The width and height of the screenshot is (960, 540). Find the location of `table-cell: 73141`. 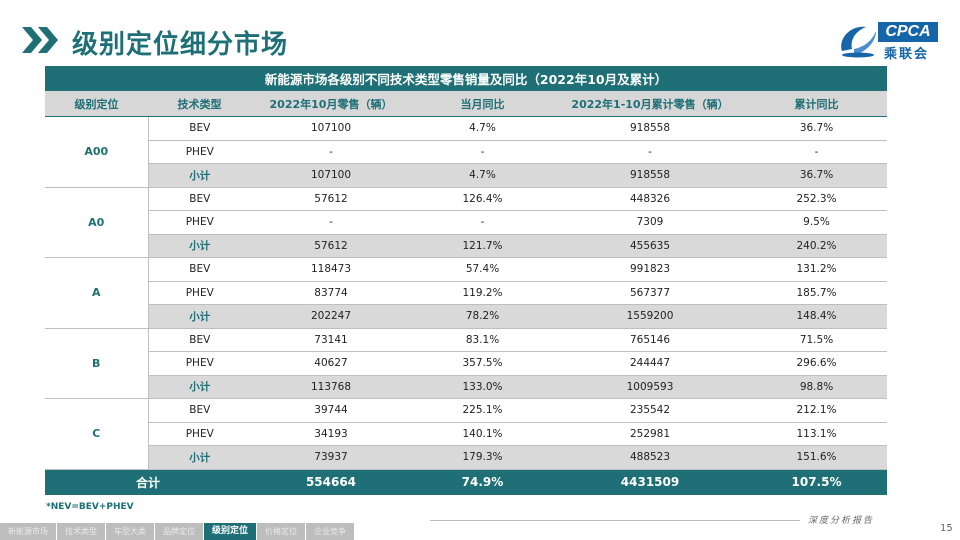

table-cell: 73141 is located at coordinates (331, 340).